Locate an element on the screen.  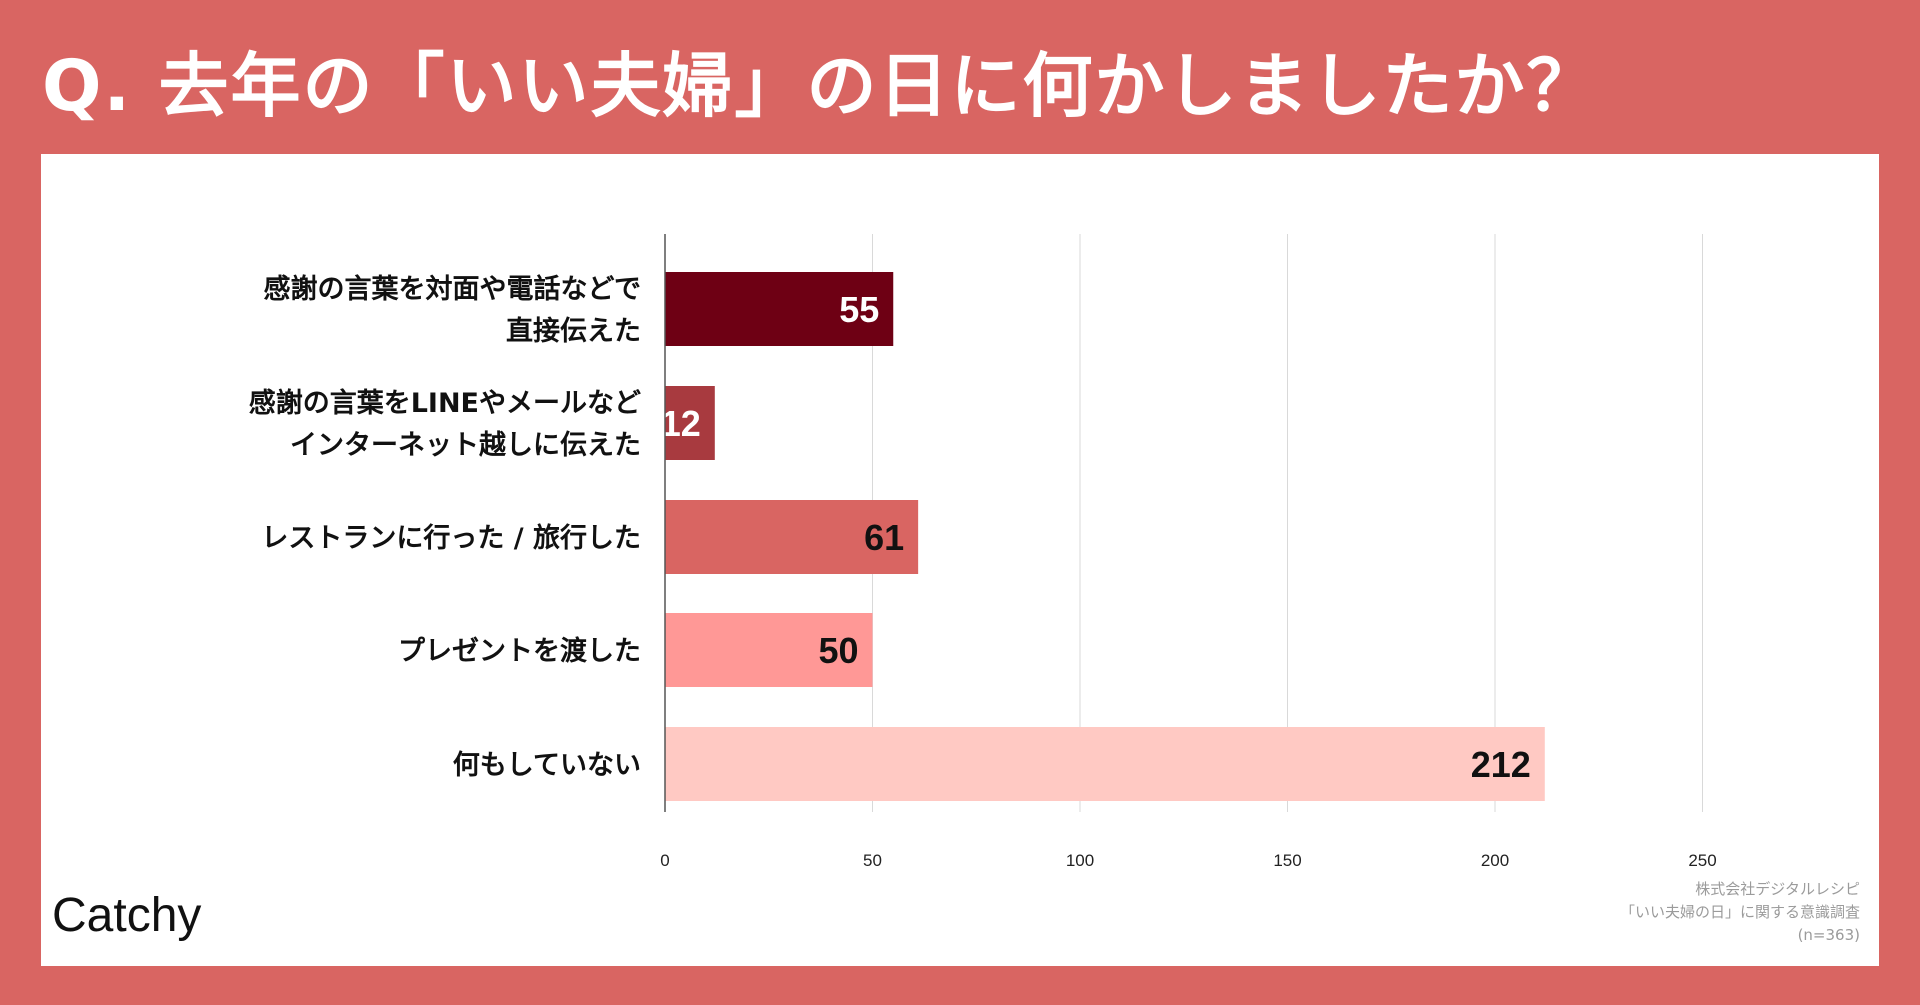
category-label: 感謝の言葉をLINEやメールなど is located at coordinates (445, 403).